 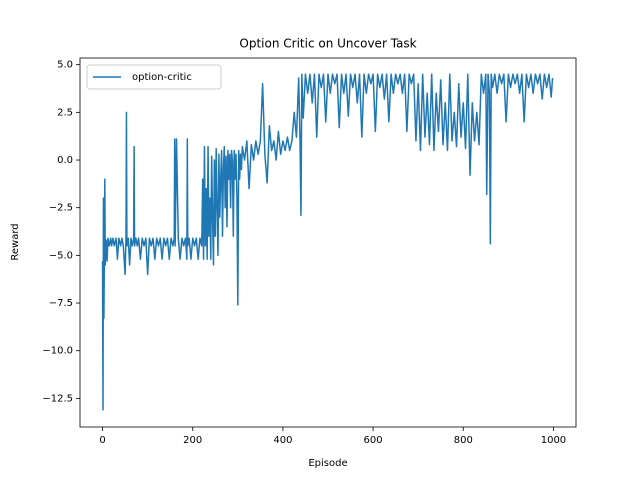 I want to click on y-tick-label: −10.0, so click(x=57, y=351).